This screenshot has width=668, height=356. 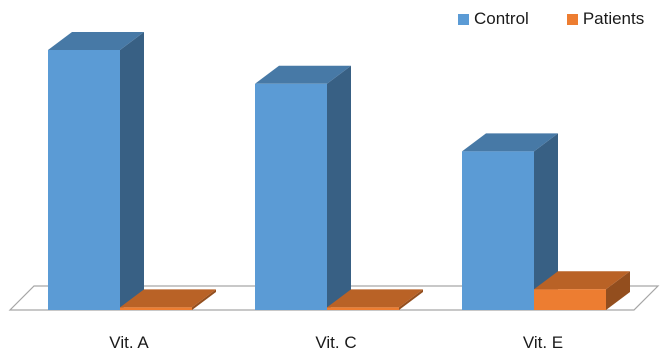 What do you see at coordinates (129, 342) in the screenshot?
I see `x-tick-label-vit-a: Vit. A` at bounding box center [129, 342].